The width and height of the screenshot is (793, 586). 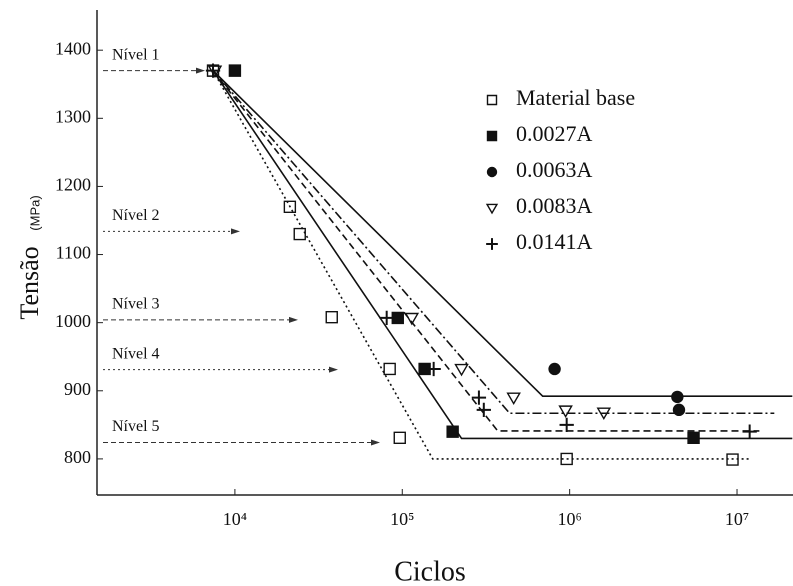 I want to click on x-tick-label: 10⁴, so click(x=235, y=519).